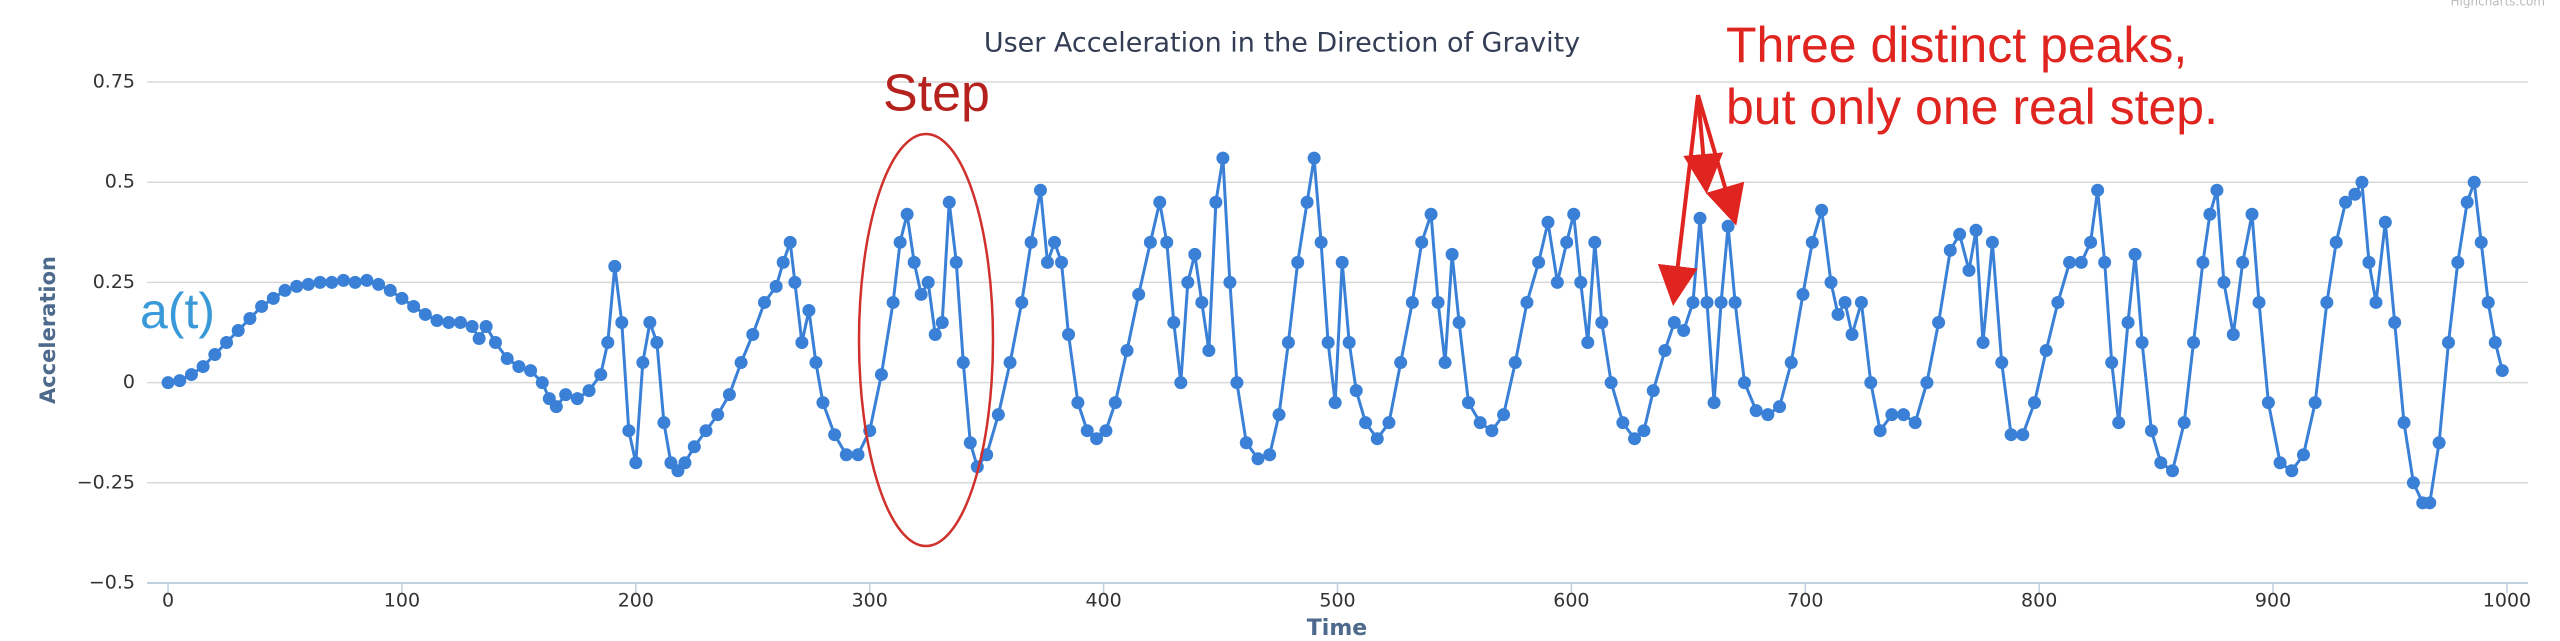 This screenshot has height=641, width=2560. I want to click on step-annotation: Step, so click(936, 94).